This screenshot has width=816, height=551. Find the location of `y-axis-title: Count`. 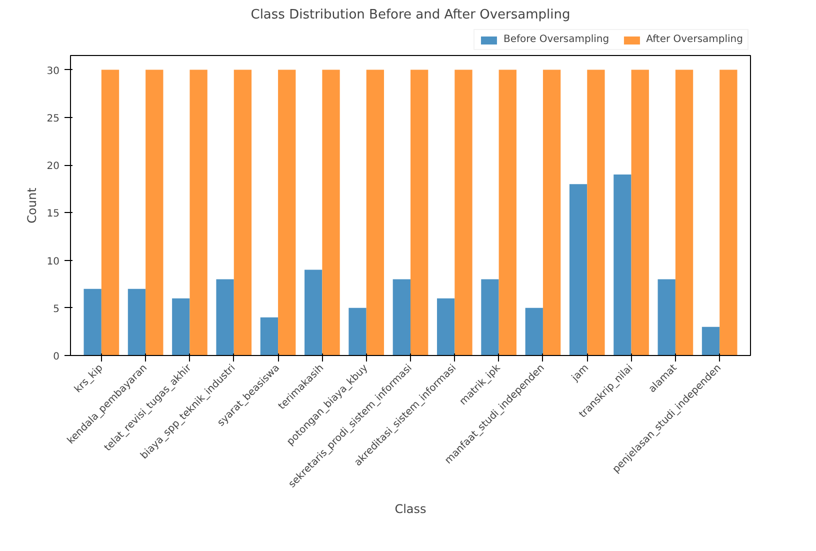

y-axis-title: Count is located at coordinates (31, 205).